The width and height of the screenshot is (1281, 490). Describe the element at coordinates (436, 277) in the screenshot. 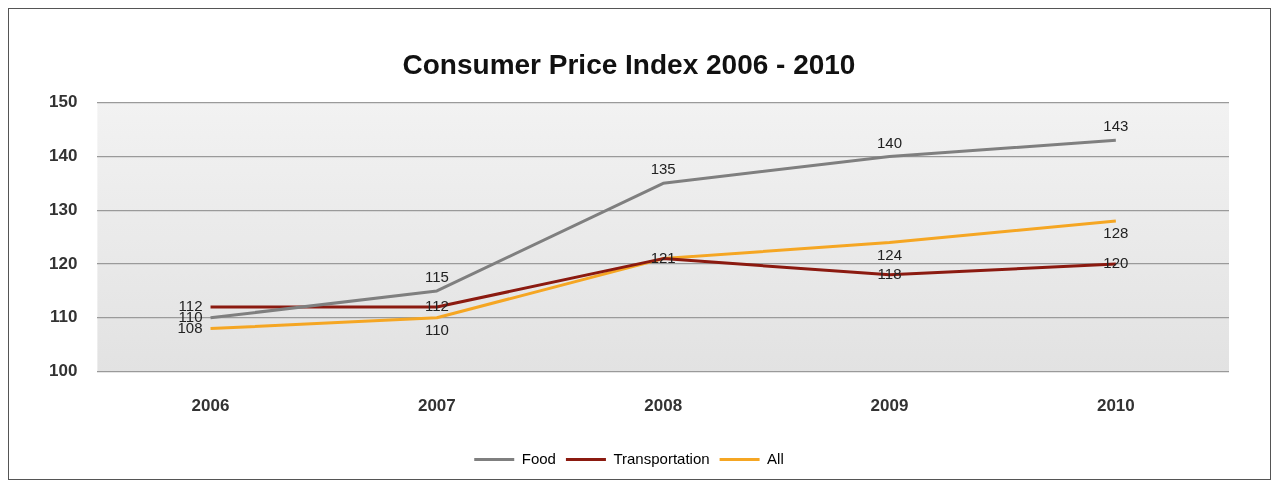

I see `data-label: 115` at that location.